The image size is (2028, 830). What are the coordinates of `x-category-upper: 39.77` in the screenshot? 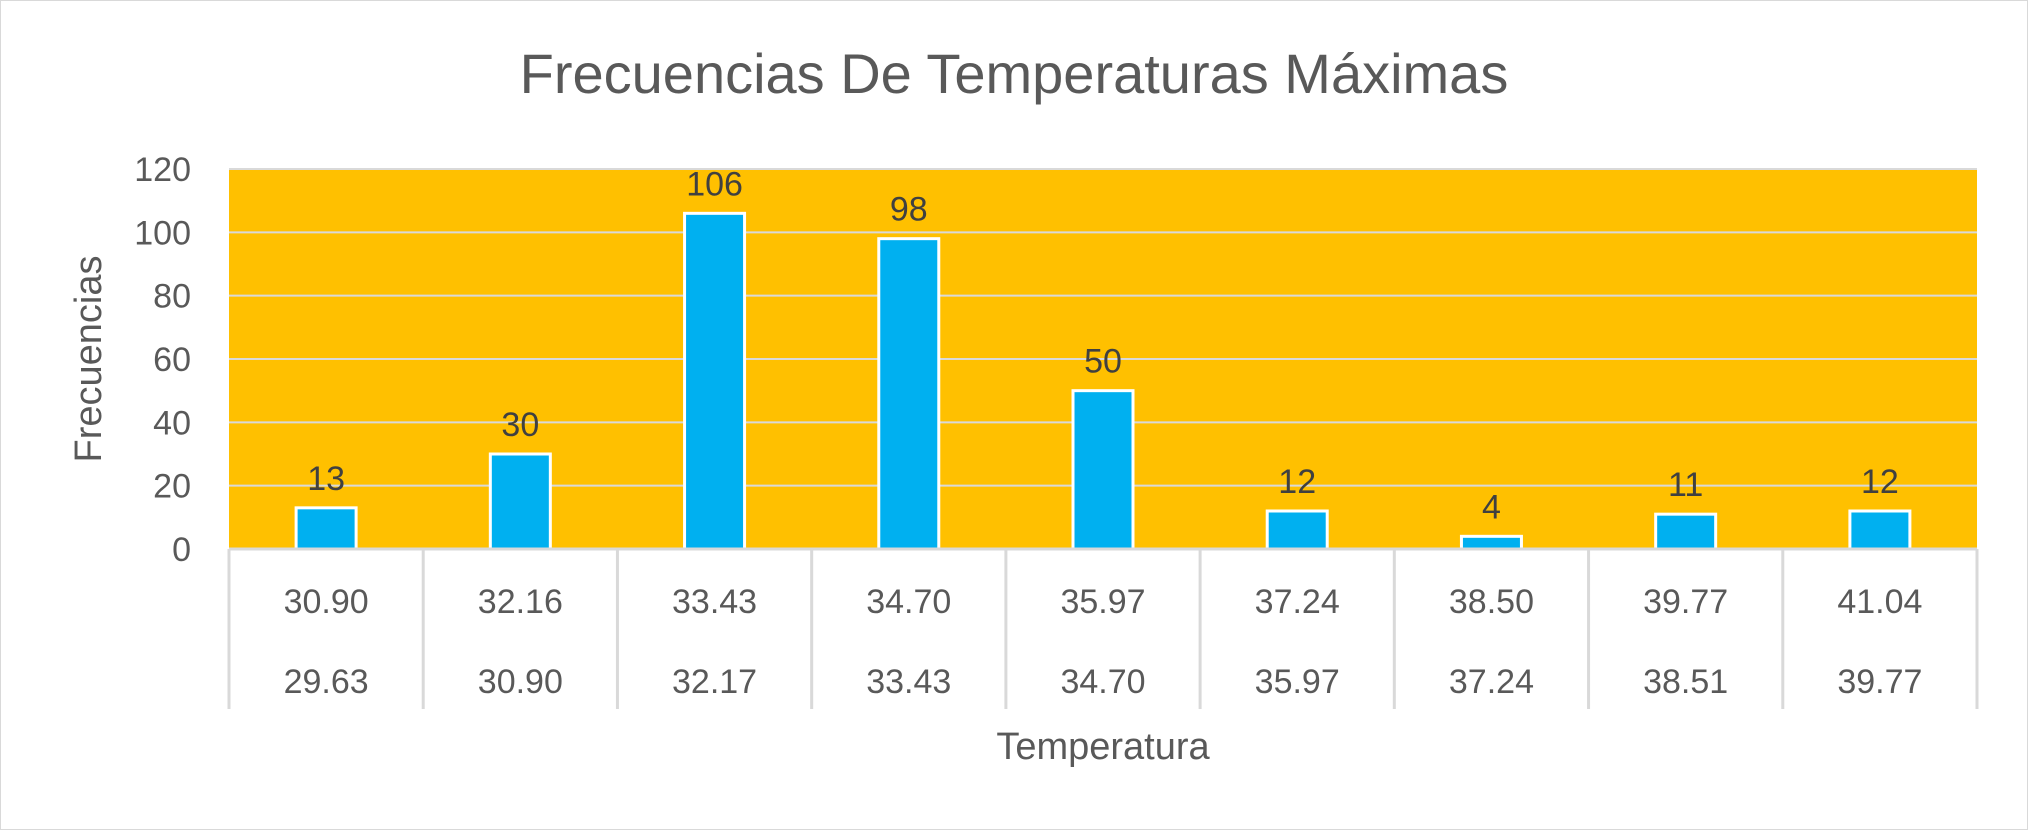 It's located at (1685, 602).